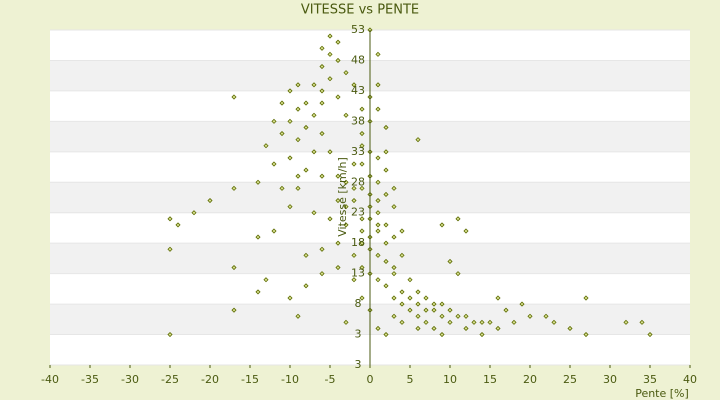  What do you see at coordinates (358, 303) in the screenshot?
I see `y-tick-label: 8` at bounding box center [358, 303].